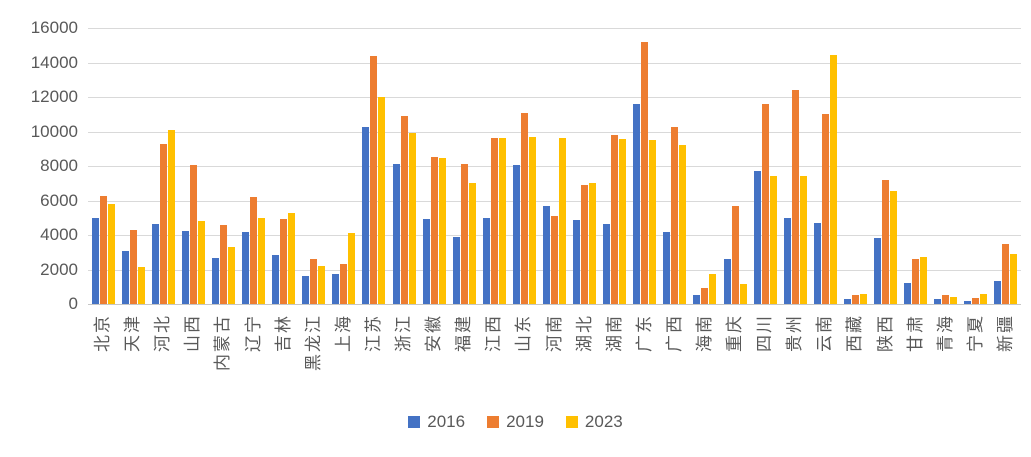 This screenshot has height=457, width=1031. Describe the element at coordinates (253, 333) in the screenshot. I see `x-axis-category-label: 辽宁` at that location.